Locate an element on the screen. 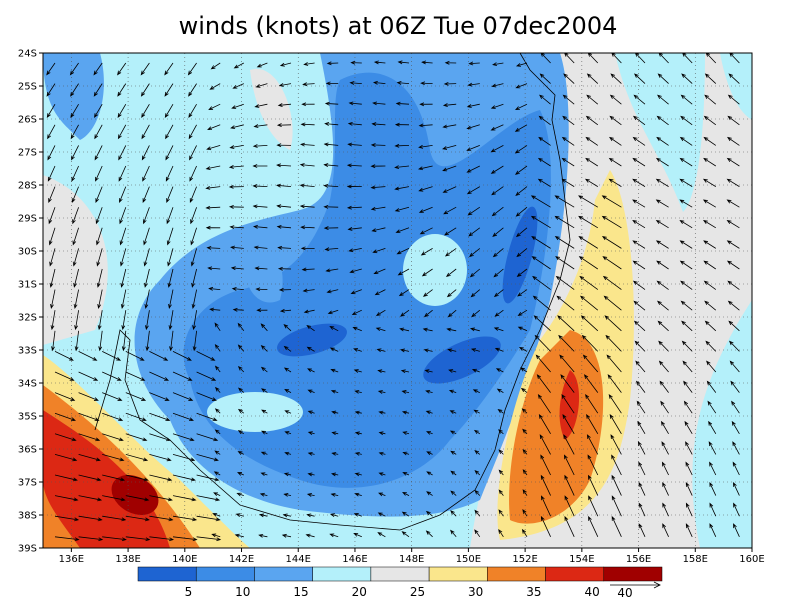  x-tick-label: 144E is located at coordinates (298, 559).